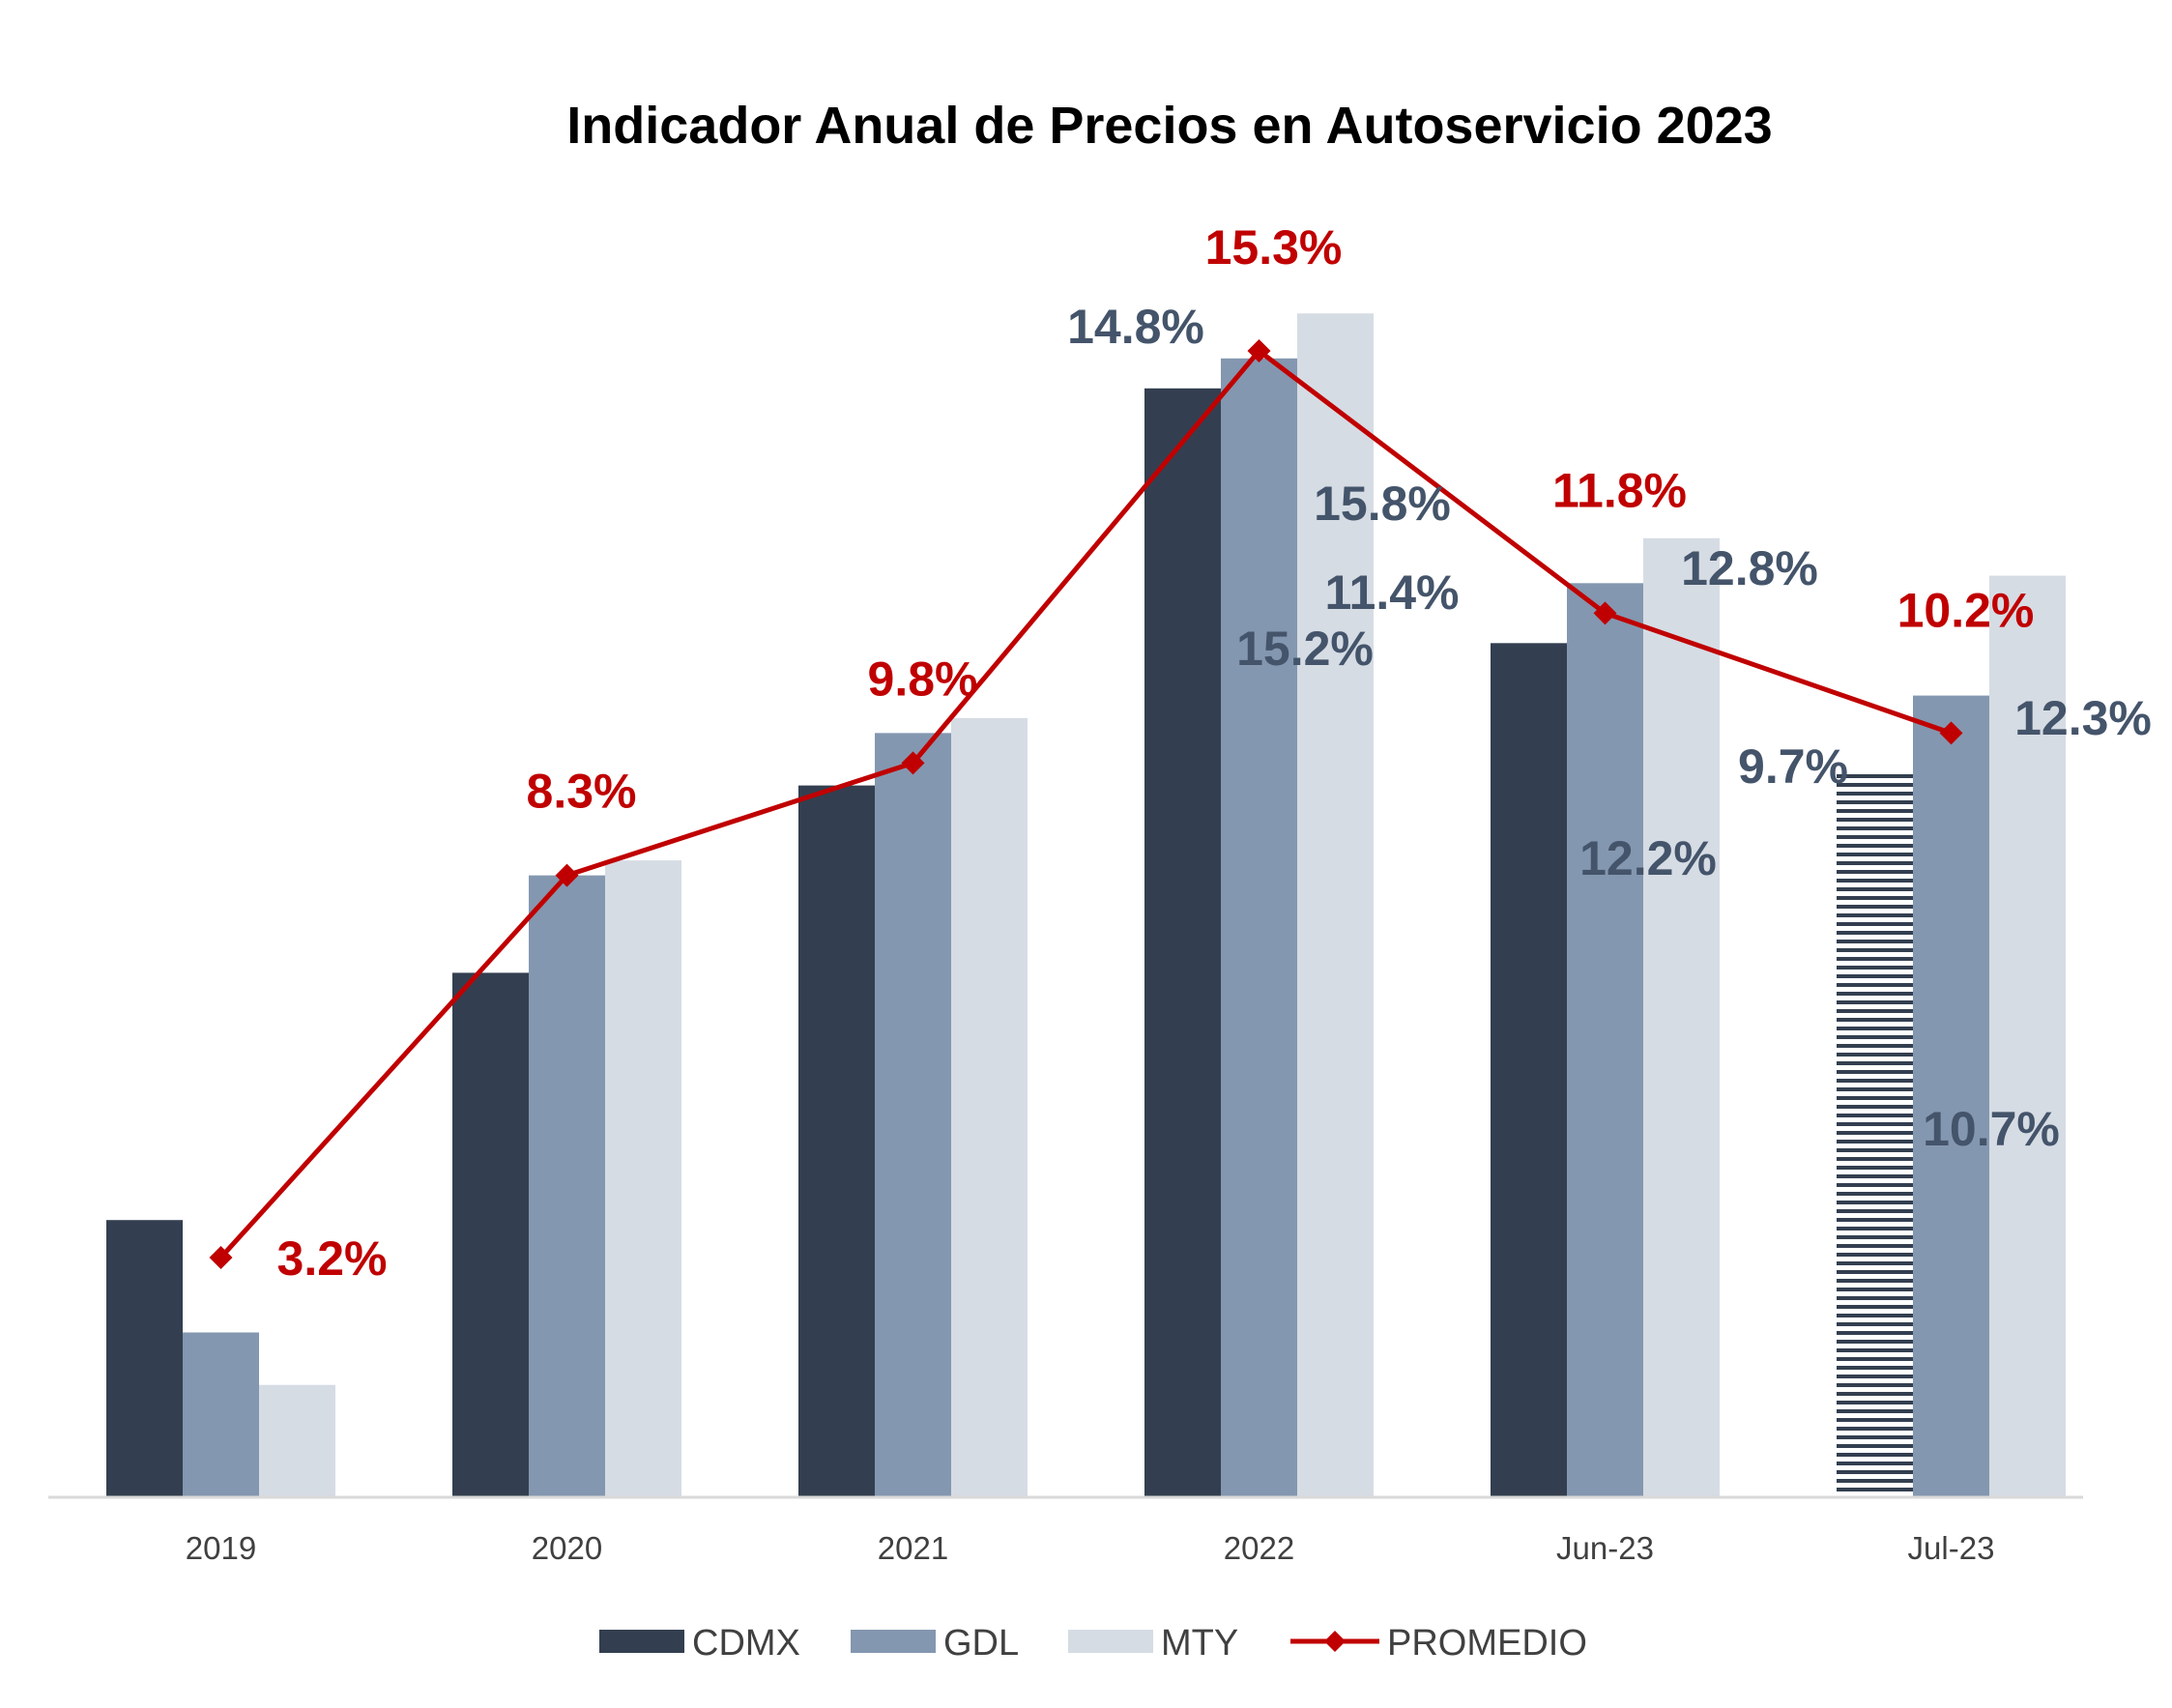  Describe the element at coordinates (641, 1641) in the screenshot. I see `legend-swatch-cdmx` at that location.